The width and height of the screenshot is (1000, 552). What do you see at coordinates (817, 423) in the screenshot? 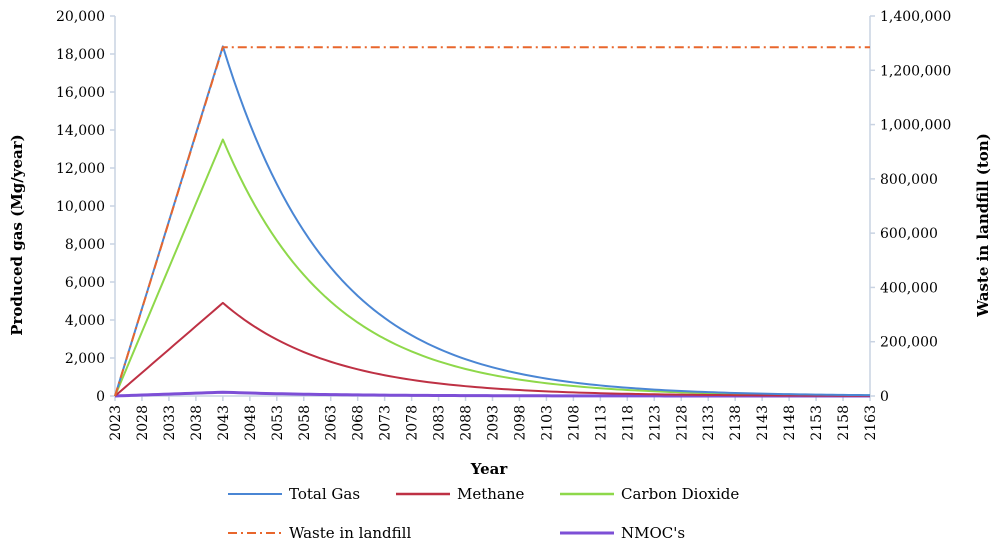
I see `x-tick-label: 2153` at bounding box center [817, 423].